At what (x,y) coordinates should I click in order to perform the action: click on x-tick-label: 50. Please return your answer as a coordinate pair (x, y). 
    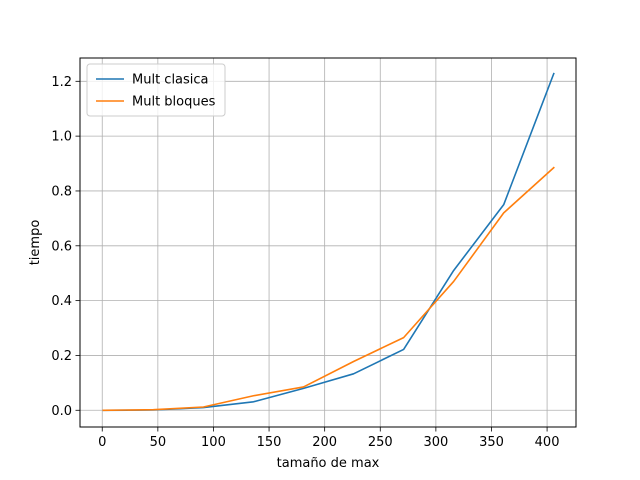
    Looking at the image, I should click on (158, 442).